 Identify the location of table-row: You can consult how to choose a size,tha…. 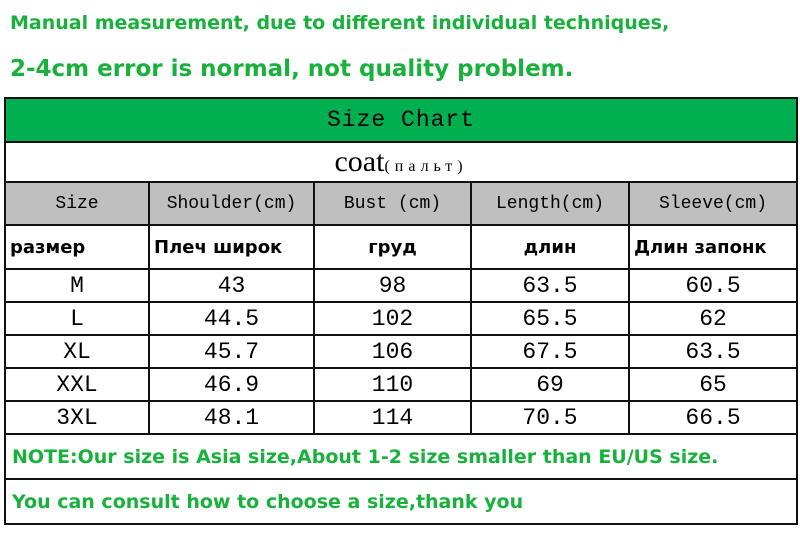
(401, 501).